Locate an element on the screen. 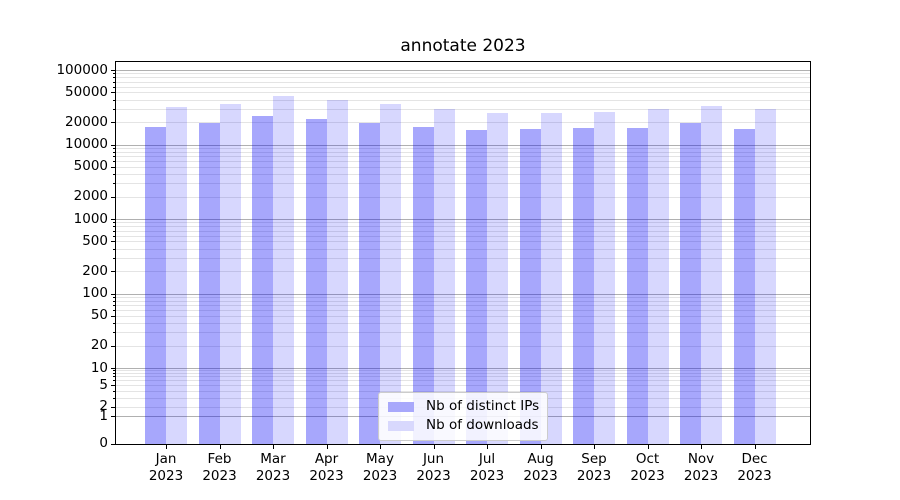 The width and height of the screenshot is (900, 500). bar-downloads-mar is located at coordinates (283, 269).